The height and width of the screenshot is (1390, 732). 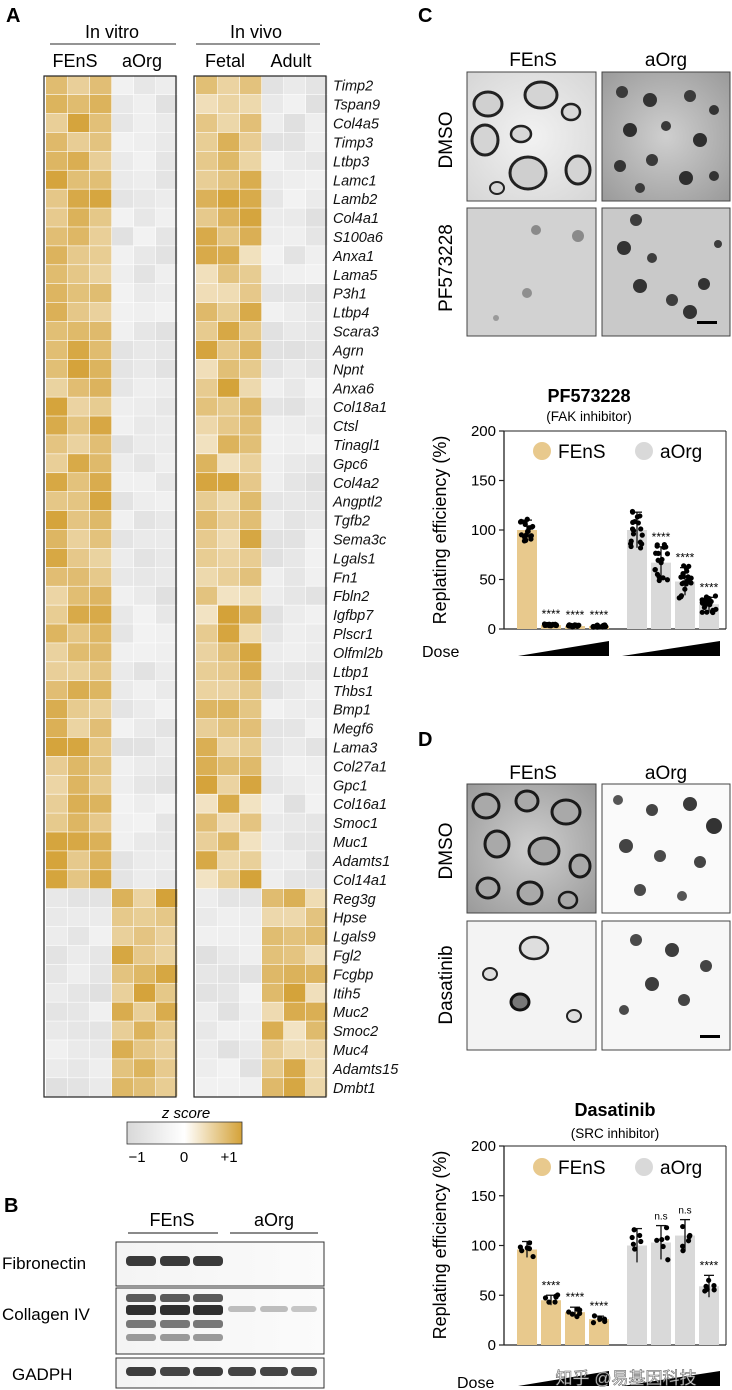 I want to click on chart-c-subtitle: (FAK inhibitor), so click(x=589, y=416).